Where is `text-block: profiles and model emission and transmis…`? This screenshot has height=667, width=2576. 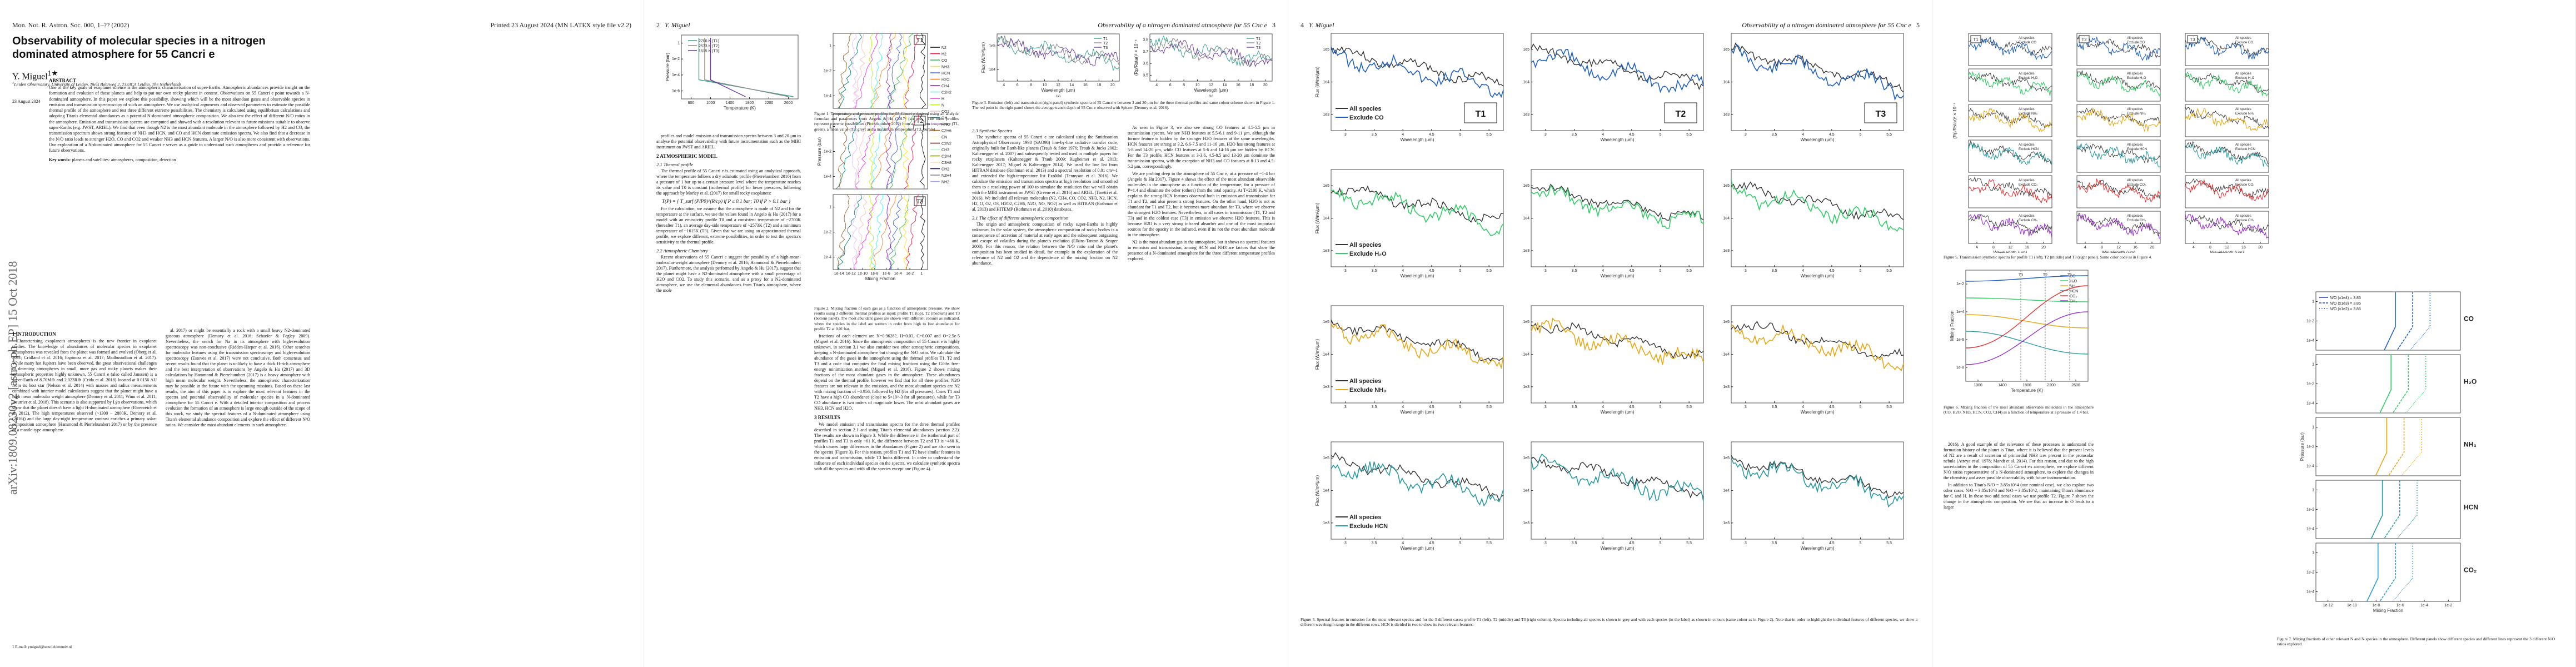 text-block: profiles and model emission and transmis… is located at coordinates (728, 141).